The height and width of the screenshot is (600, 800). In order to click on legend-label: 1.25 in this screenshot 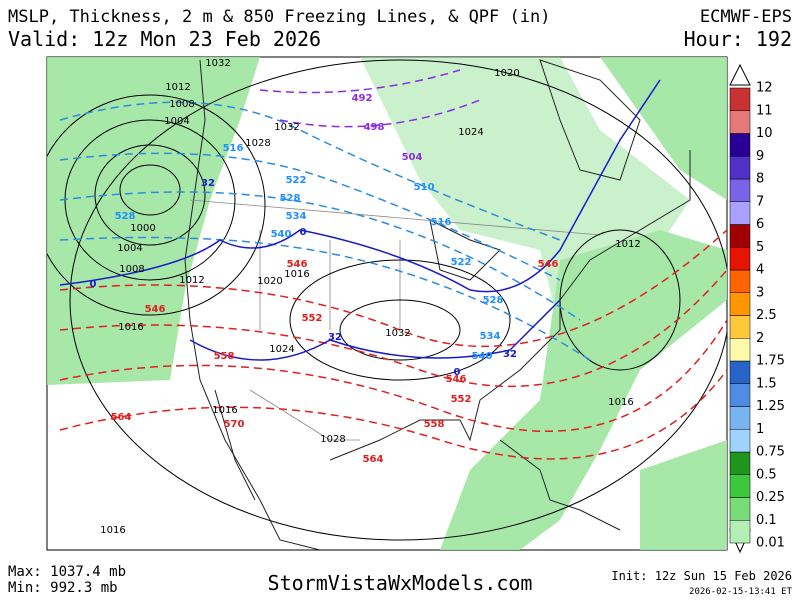, I will do `click(770, 406)`.